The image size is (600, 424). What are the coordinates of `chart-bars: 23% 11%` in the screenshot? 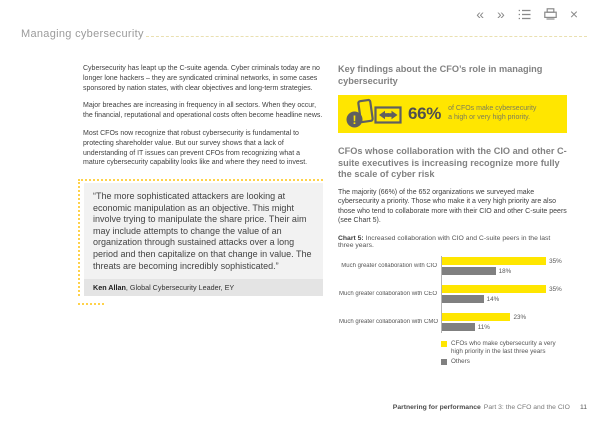 It's located at (504, 322).